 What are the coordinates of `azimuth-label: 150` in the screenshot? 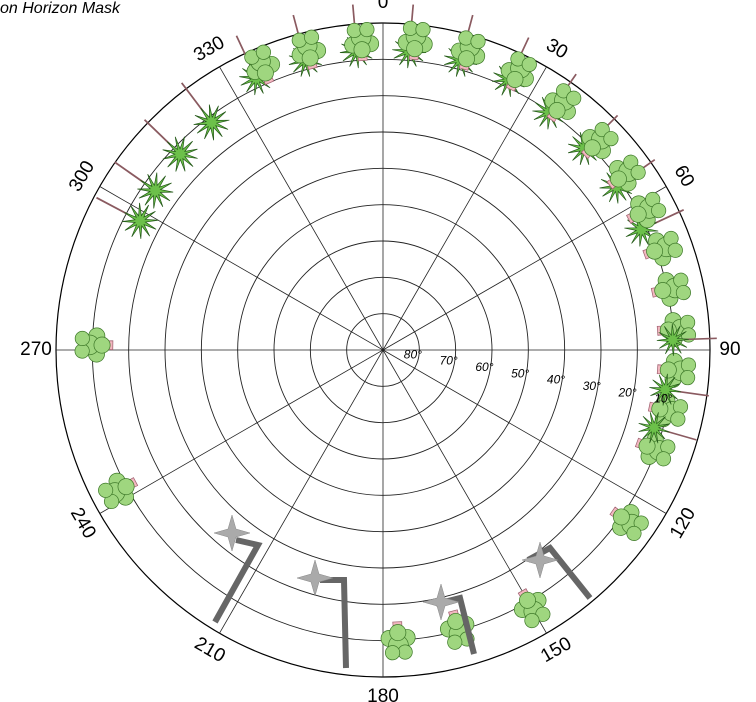 It's located at (556, 650).